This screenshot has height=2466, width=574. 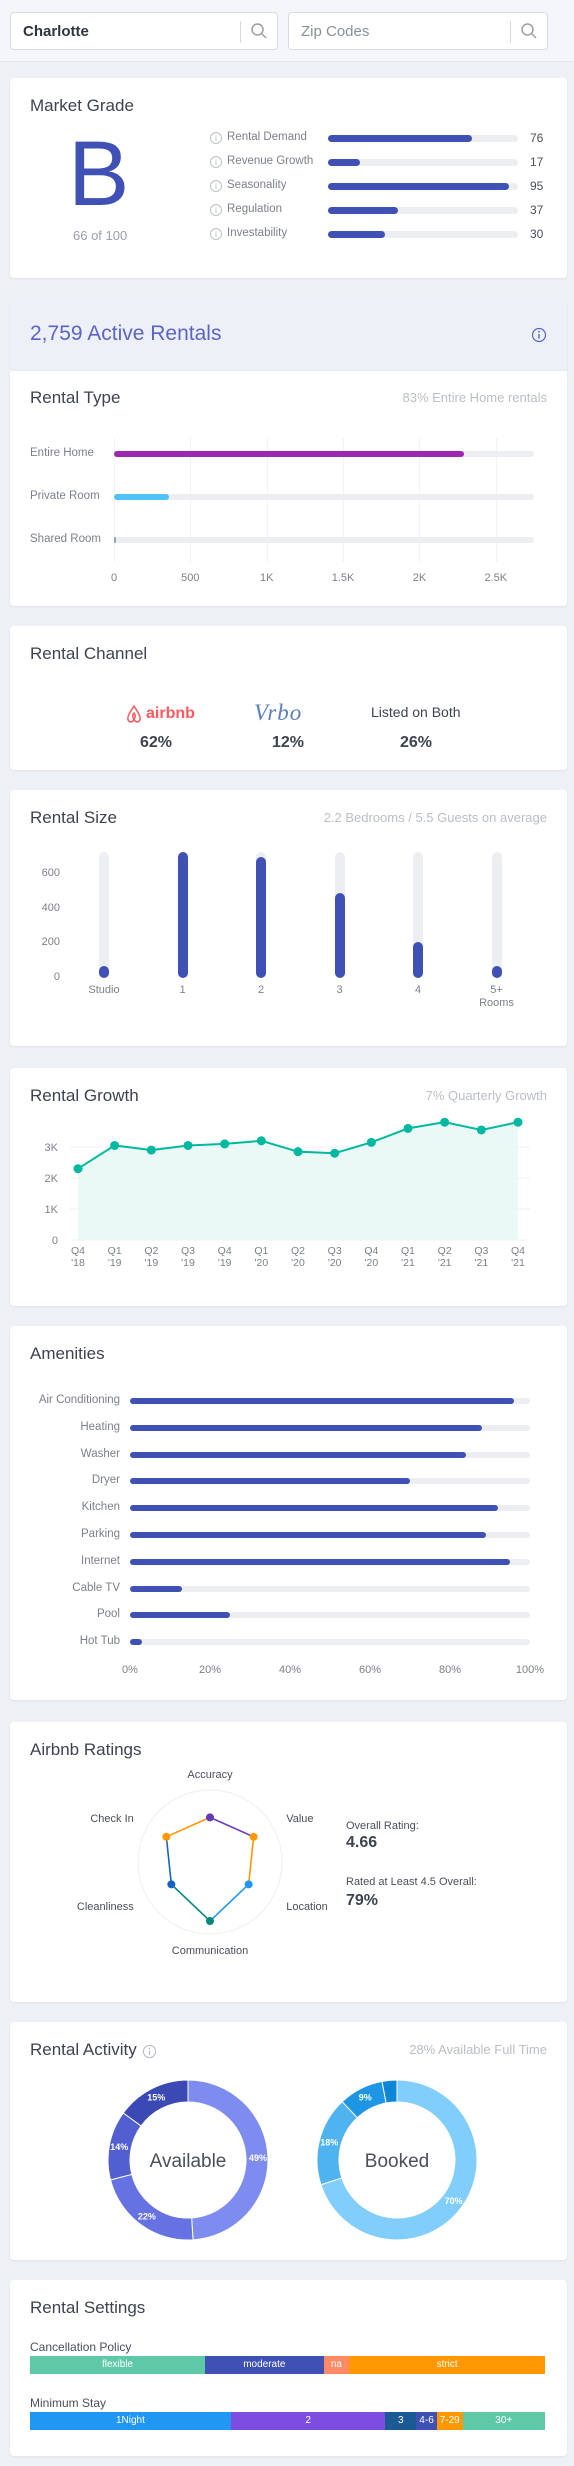 What do you see at coordinates (371, 1263) in the screenshot?
I see `x-tick-label: '20` at bounding box center [371, 1263].